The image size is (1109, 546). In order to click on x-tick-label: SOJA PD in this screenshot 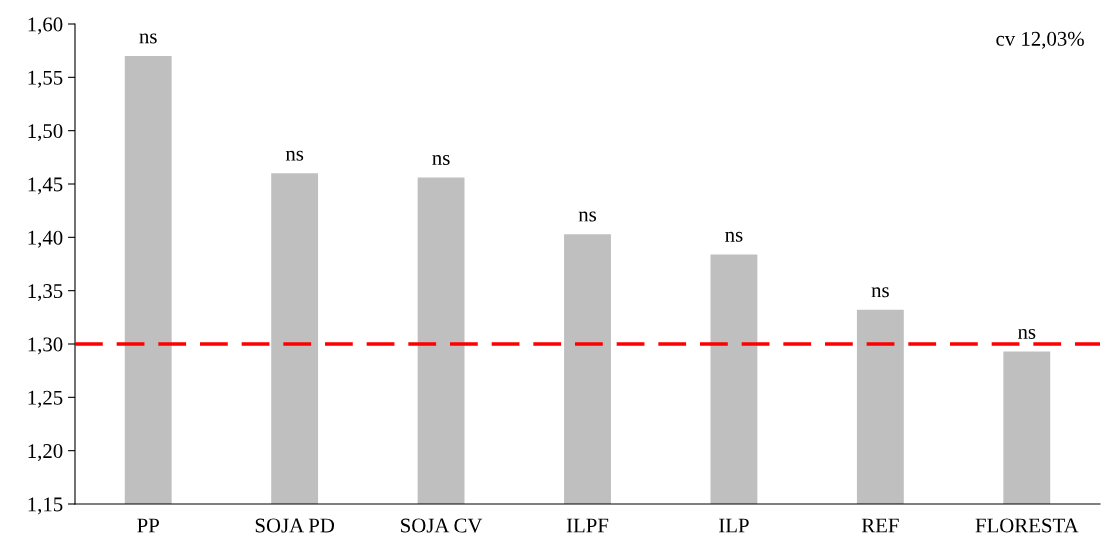, I will do `click(295, 525)`.